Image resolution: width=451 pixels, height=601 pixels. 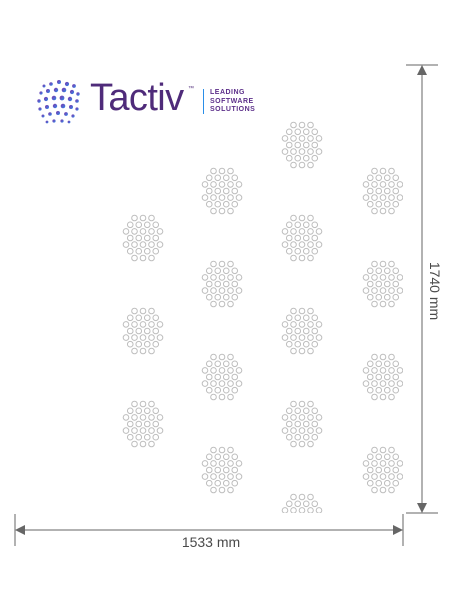 I want to click on height-dimension: 1740 mm, so click(x=424, y=289).